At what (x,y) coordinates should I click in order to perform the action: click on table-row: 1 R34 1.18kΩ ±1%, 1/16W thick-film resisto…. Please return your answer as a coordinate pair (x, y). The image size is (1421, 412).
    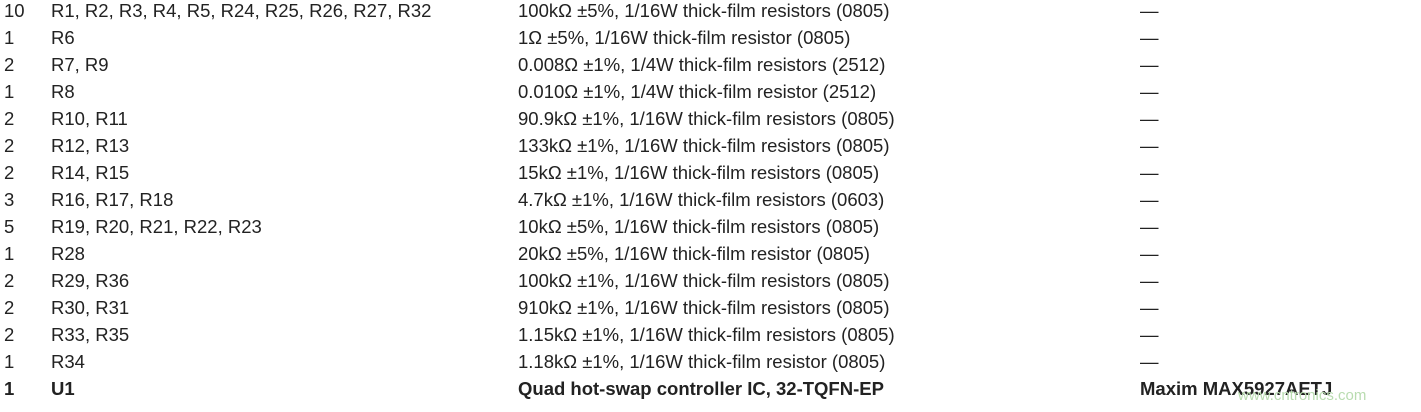
    Looking at the image, I should click on (710, 364).